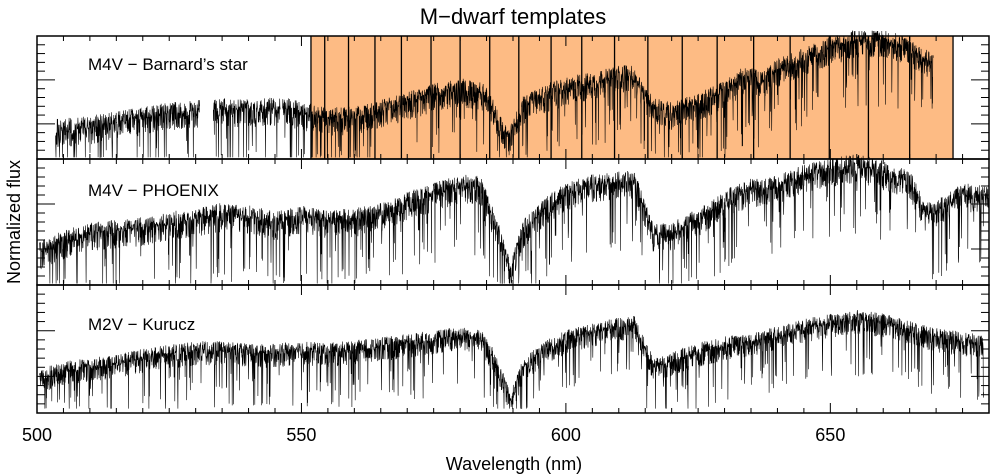 Image resolution: width=993 pixels, height=475 pixels. I want to click on x-tick-label: 550, so click(301, 435).